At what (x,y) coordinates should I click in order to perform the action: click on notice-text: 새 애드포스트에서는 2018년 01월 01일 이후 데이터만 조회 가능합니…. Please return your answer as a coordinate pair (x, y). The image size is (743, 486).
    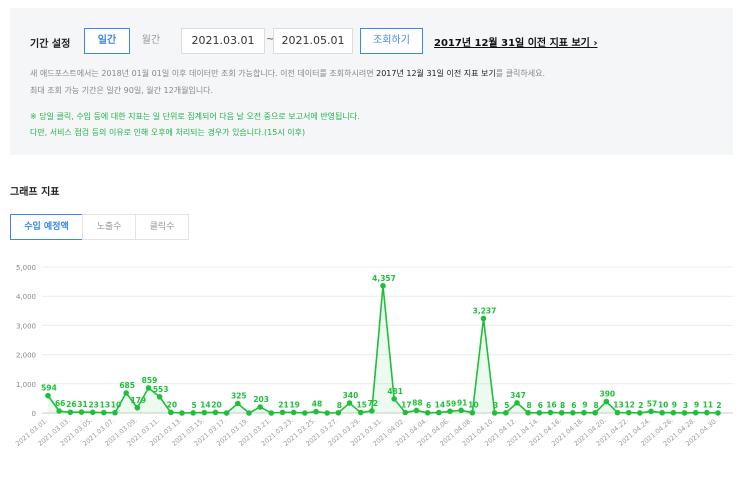
    Looking at the image, I should click on (203, 73).